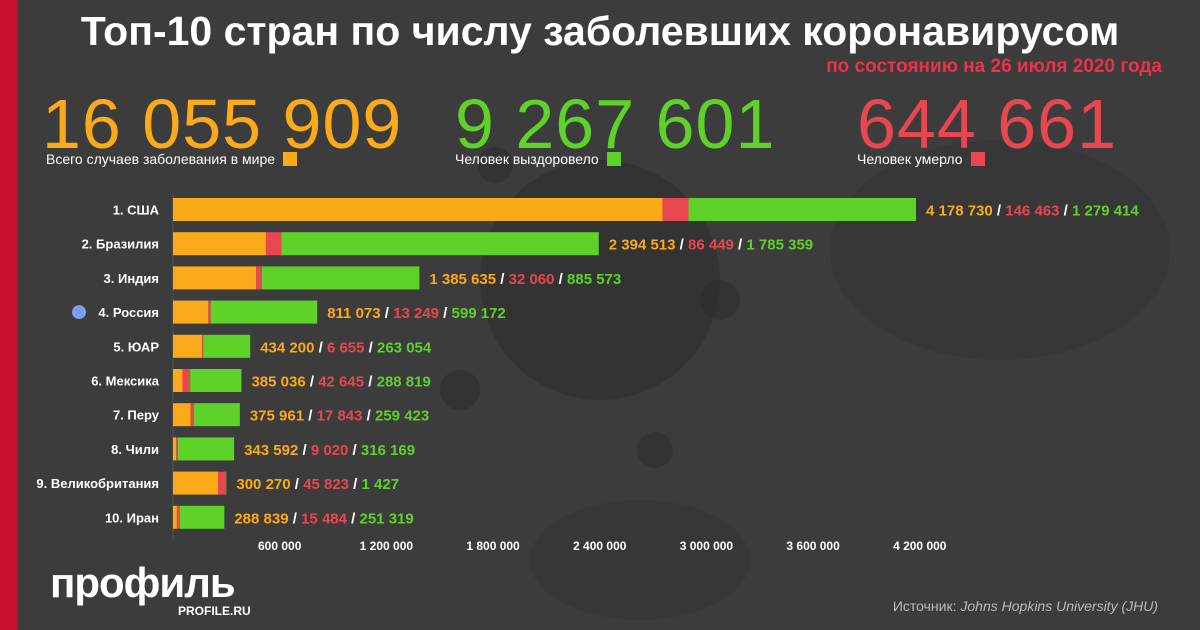 Image resolution: width=1200 pixels, height=630 pixels. I want to click on recovered-legend: Человек выздоровело, so click(538, 159).